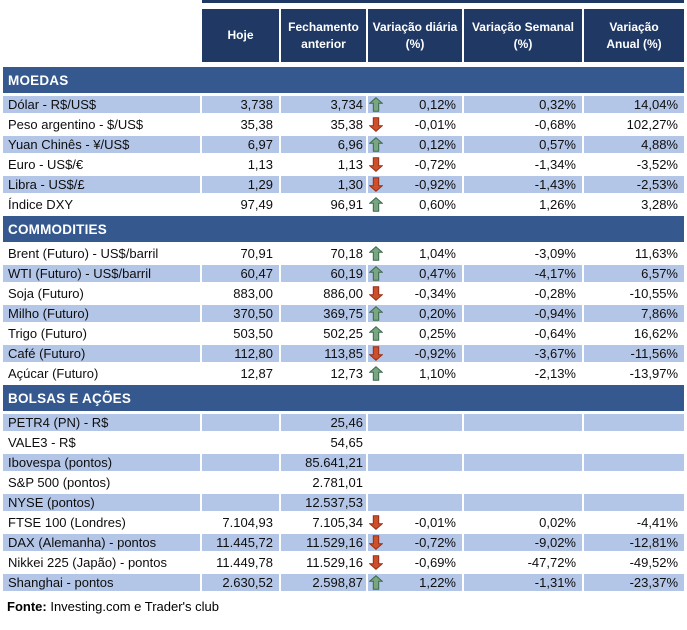 This screenshot has width=687, height=630. Describe the element at coordinates (102, 562) in the screenshot. I see `row-label: Nikkei 225 (Japão) - pontos` at that location.